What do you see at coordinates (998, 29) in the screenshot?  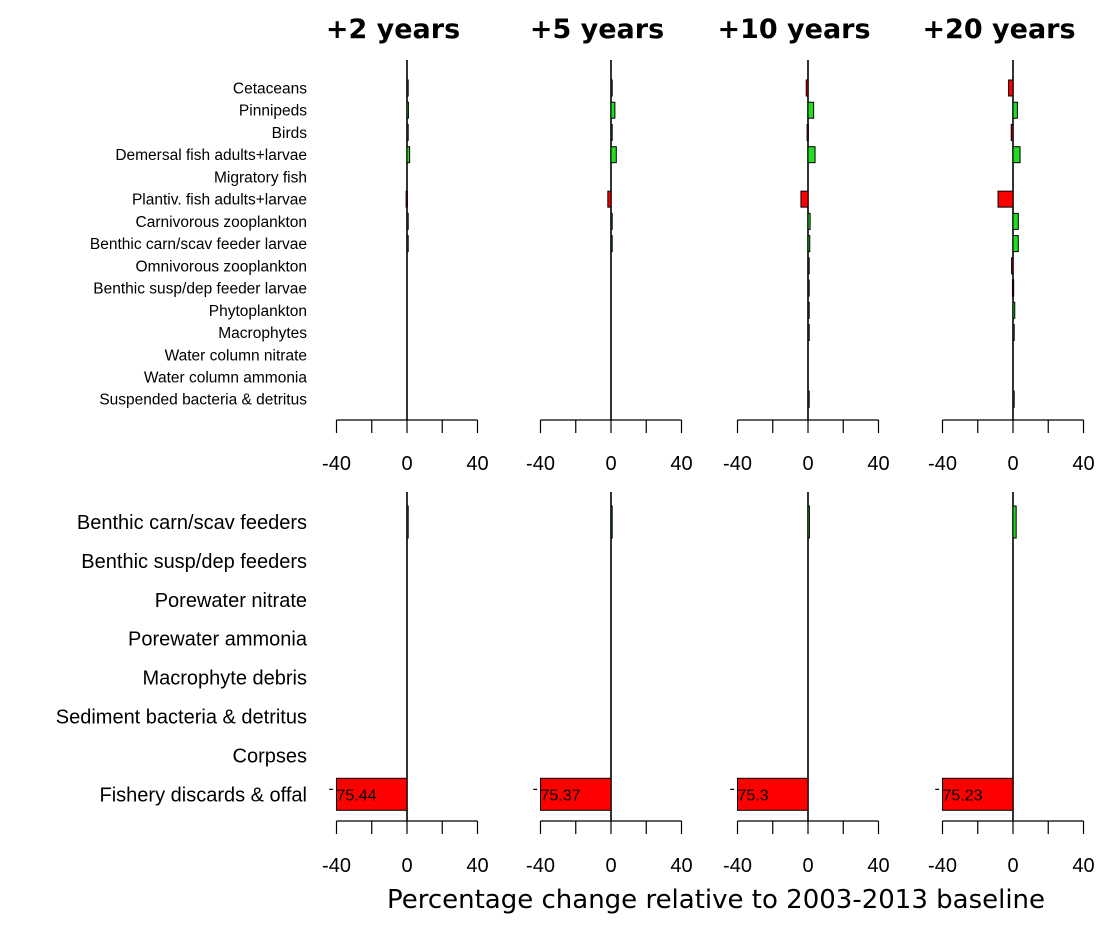 I see `panel-title: +20 years` at bounding box center [998, 29].